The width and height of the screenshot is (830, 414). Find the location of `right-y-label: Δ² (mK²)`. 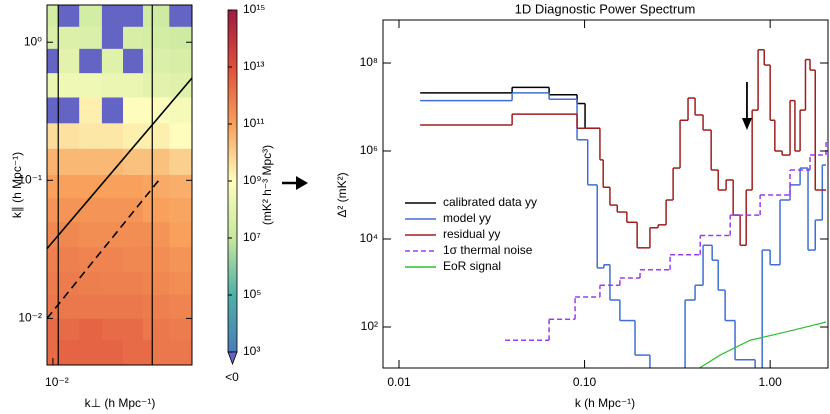

right-y-label: Δ² (mK²) is located at coordinates (342, 194).